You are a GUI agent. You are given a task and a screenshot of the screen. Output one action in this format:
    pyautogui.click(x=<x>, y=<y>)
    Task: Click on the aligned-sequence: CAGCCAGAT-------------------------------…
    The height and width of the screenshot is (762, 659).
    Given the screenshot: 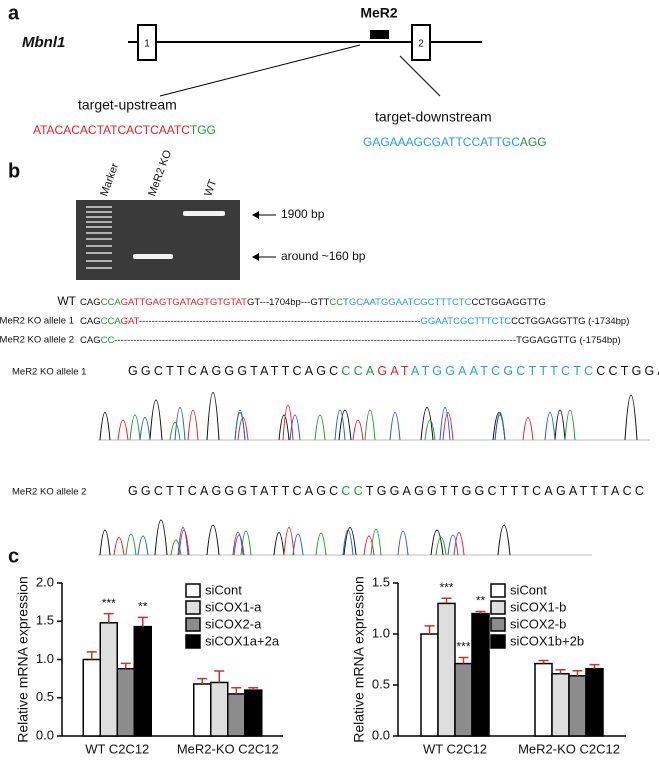 What is the action you would take?
    pyautogui.click(x=354, y=321)
    